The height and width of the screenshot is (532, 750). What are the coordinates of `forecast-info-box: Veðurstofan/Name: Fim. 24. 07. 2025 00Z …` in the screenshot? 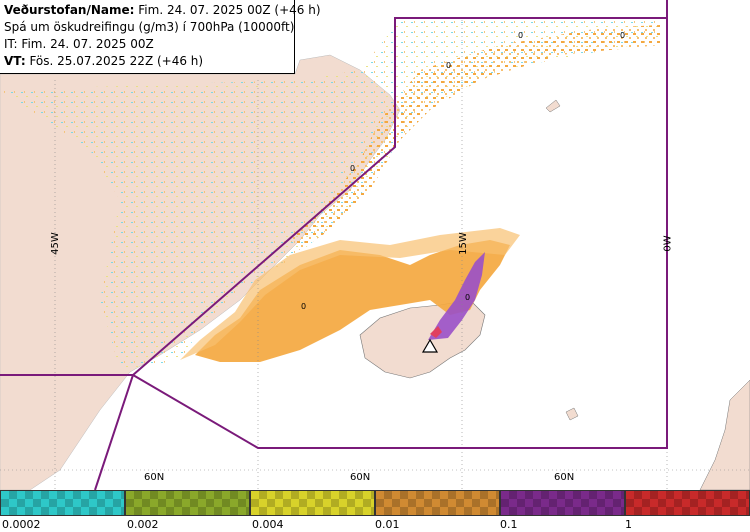 It's located at (160, 37).